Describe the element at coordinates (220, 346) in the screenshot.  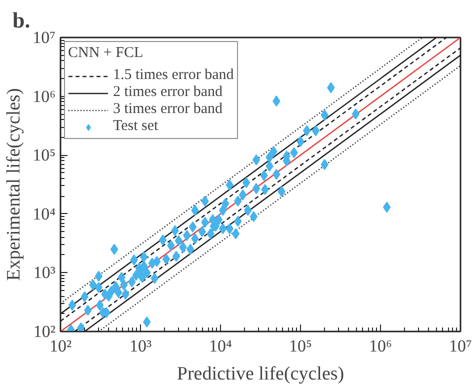
I see `x-tick-label: 10⁴` at that location.